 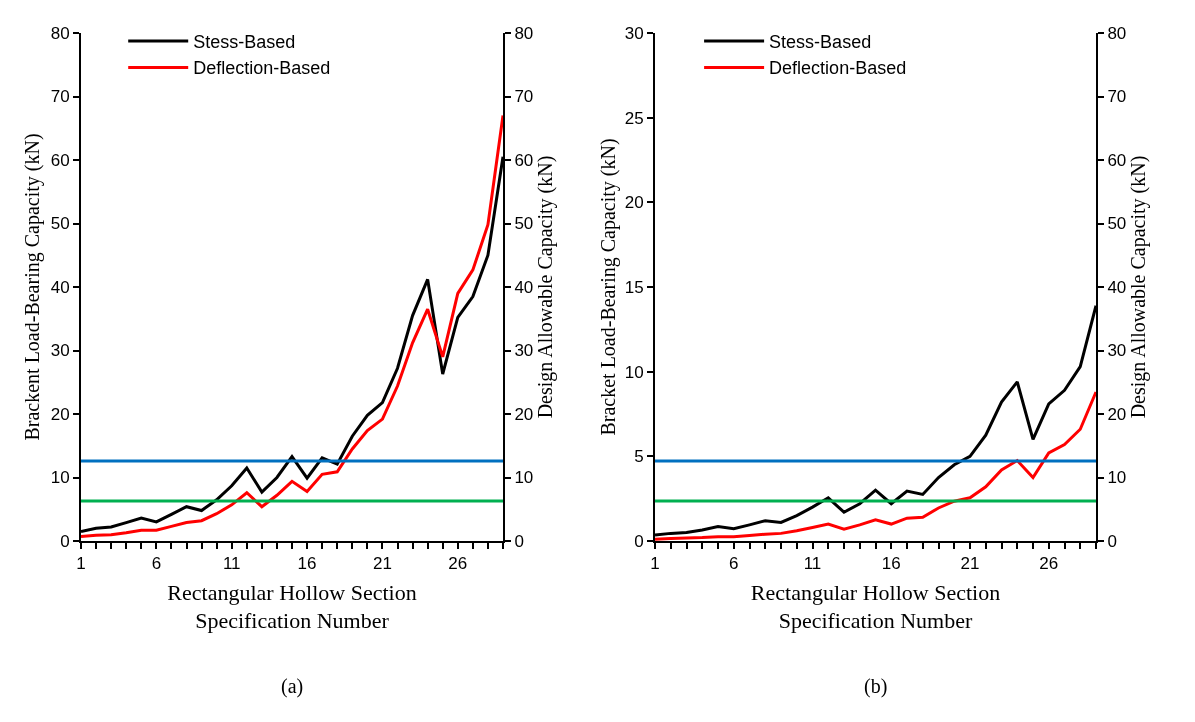 I want to click on text: (b), so click(x=876, y=686).